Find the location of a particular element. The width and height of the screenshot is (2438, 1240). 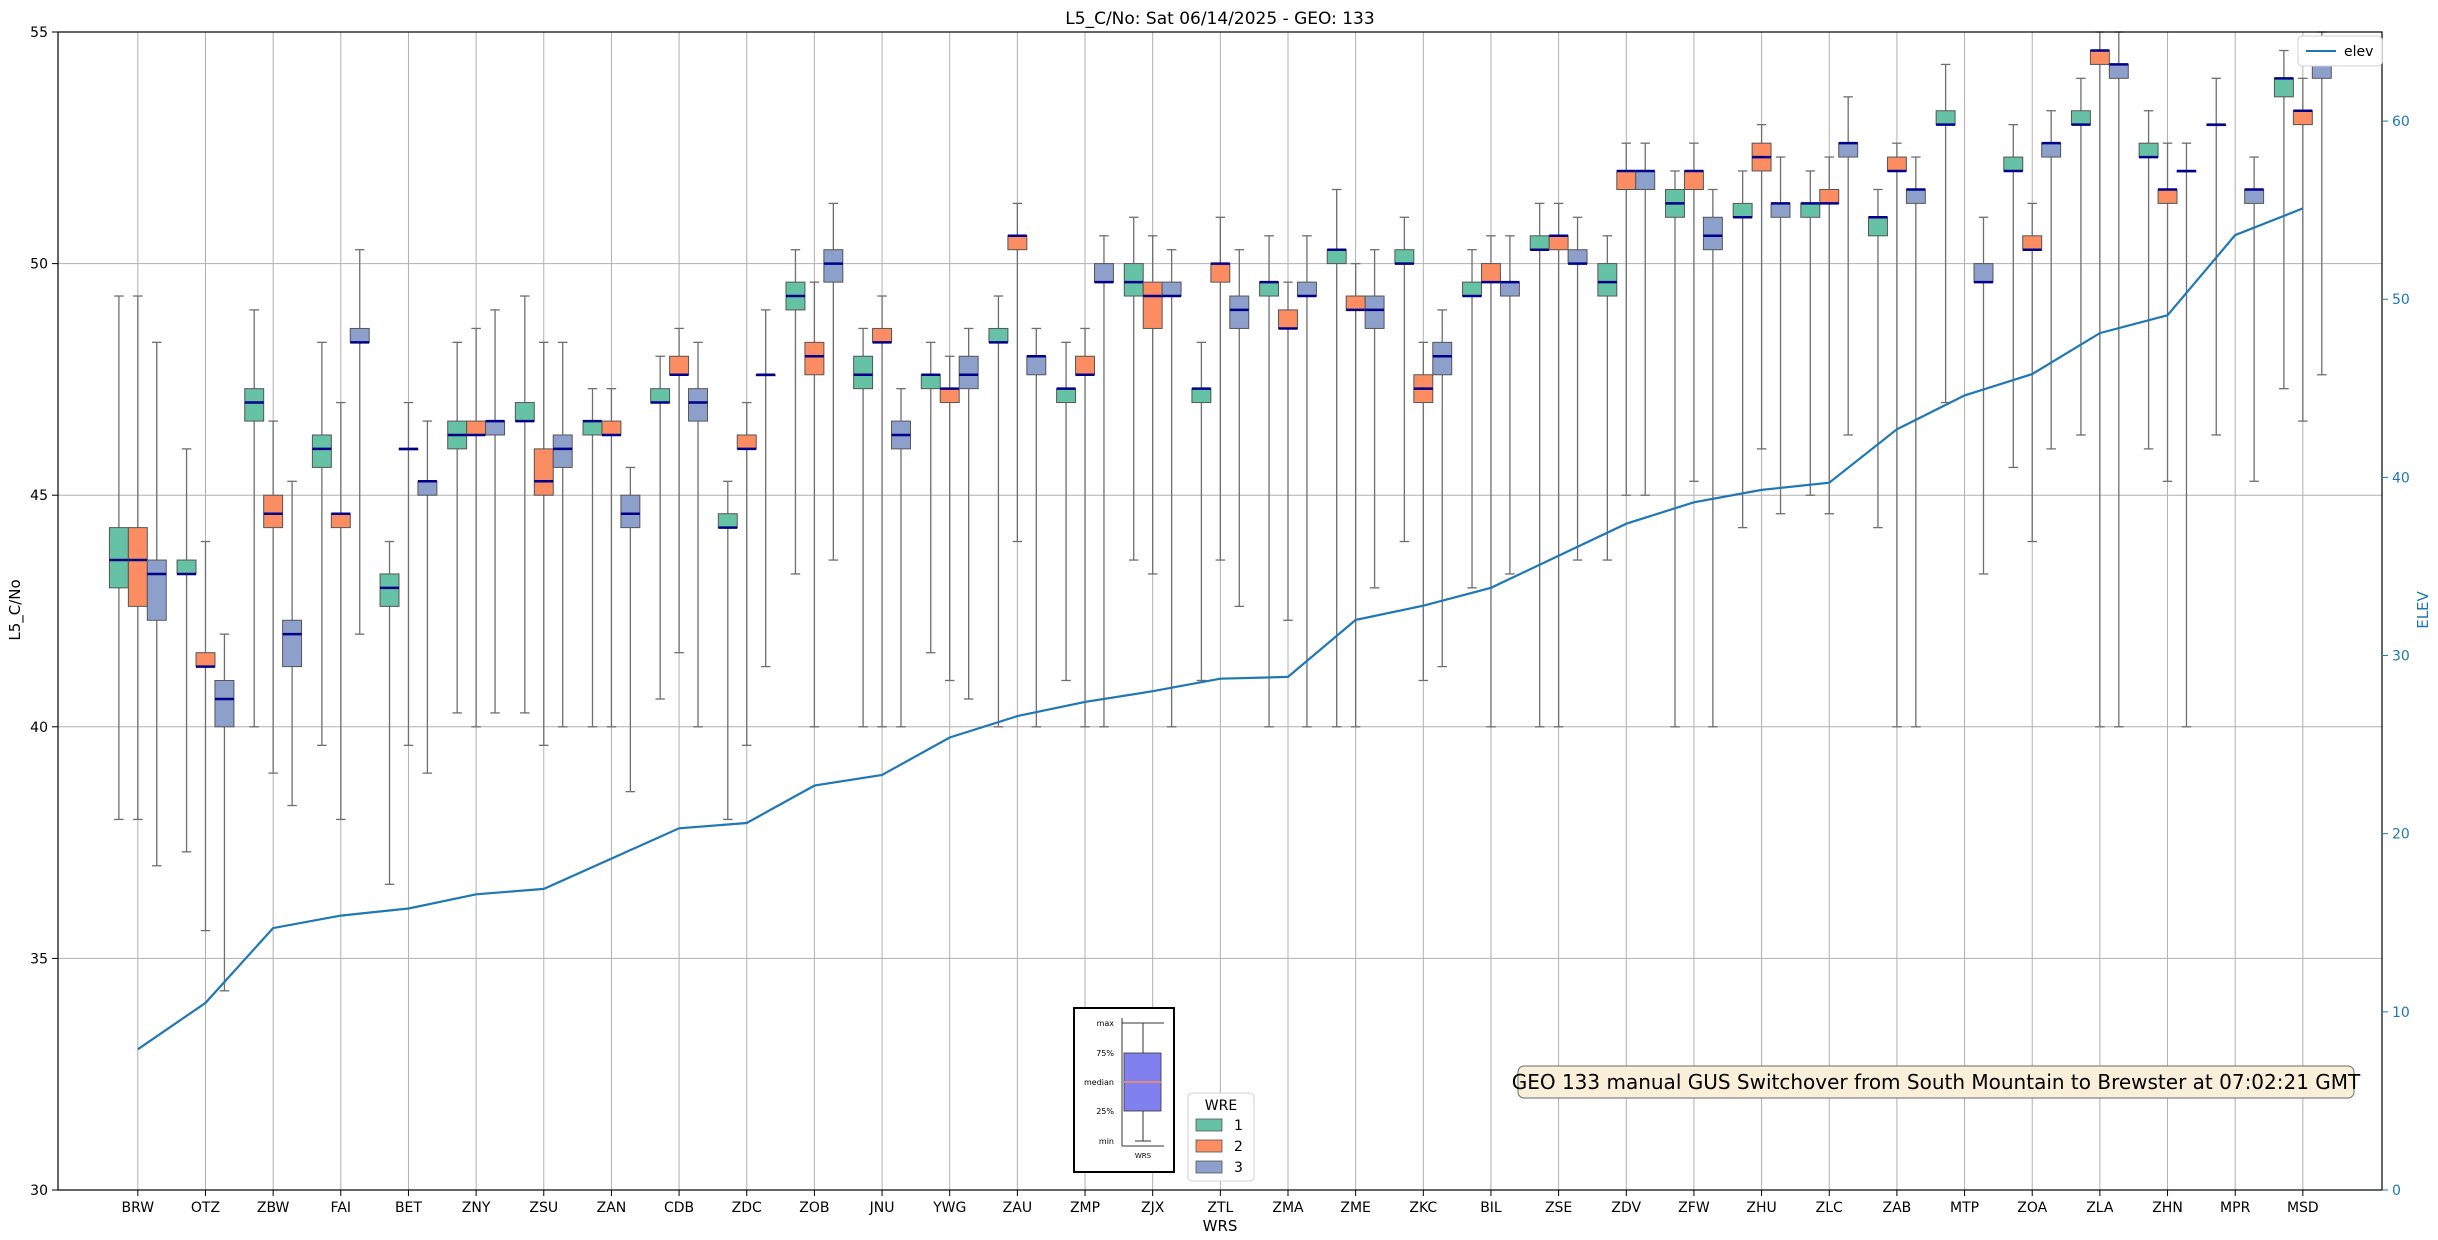

x-tick-label: ZHN is located at coordinates (2167, 1208).